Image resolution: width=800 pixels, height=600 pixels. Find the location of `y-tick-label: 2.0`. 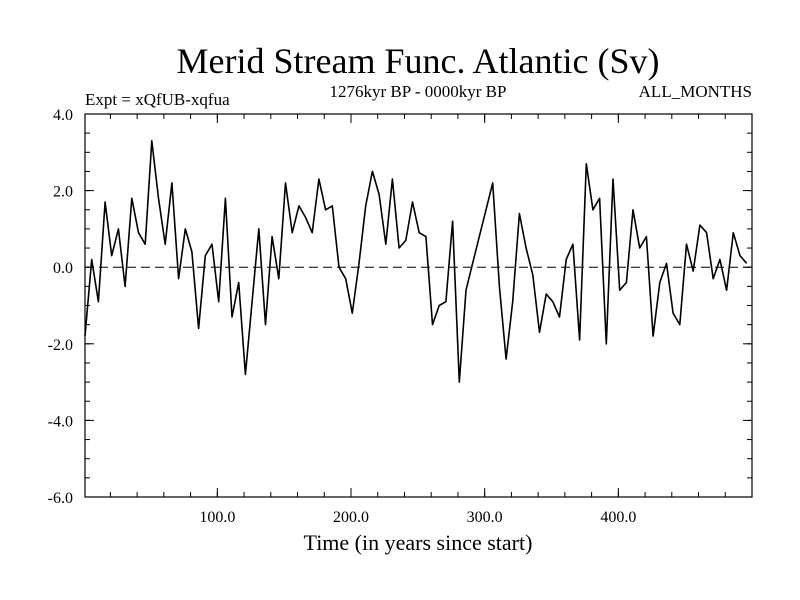

y-tick-label: 2.0 is located at coordinates (63, 192).